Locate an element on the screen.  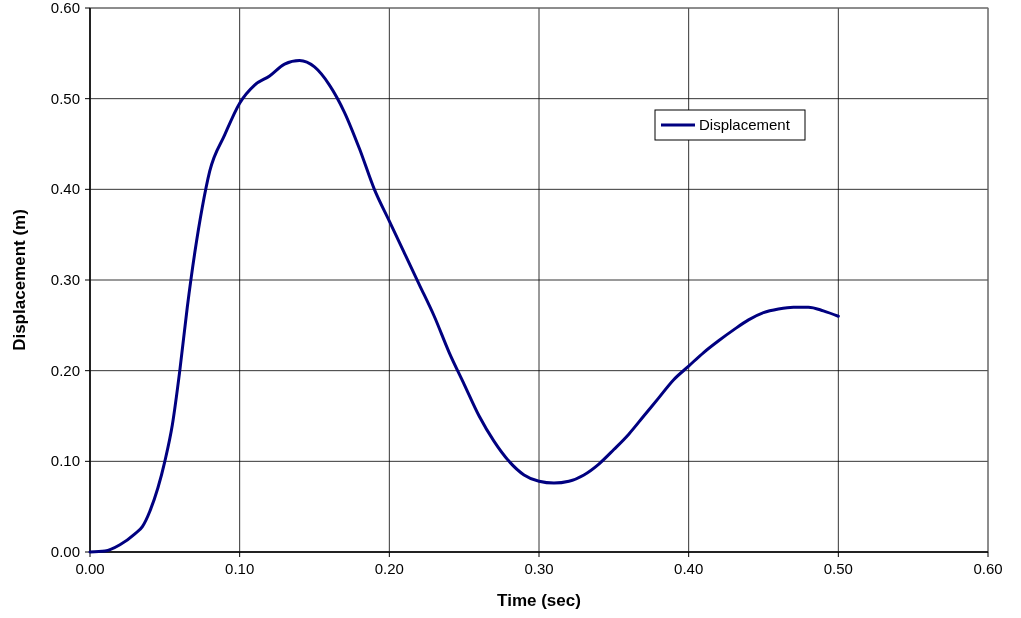
y-axis-title: Displacement (m) is located at coordinates (19, 280).